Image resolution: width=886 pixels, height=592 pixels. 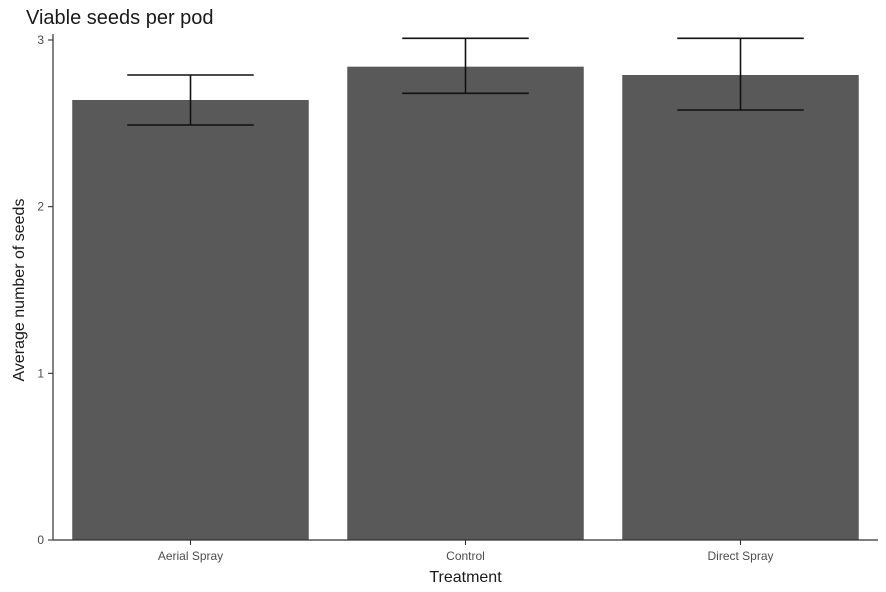 What do you see at coordinates (190, 556) in the screenshot?
I see `x-tick-label: Aerial Spray` at bounding box center [190, 556].